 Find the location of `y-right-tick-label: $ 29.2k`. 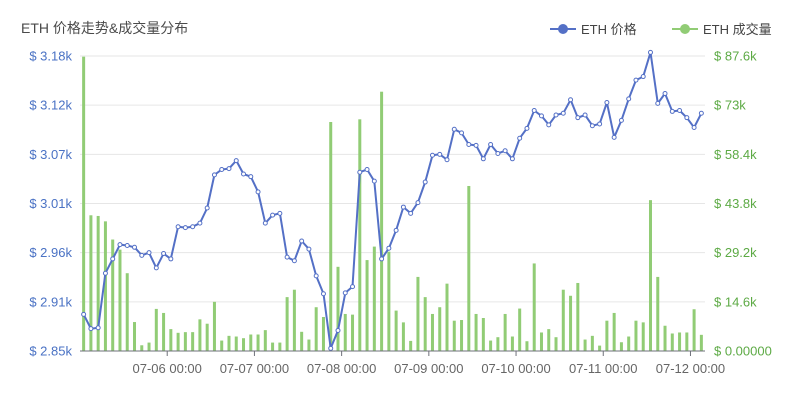

y-right-tick-label: $ 29.2k is located at coordinates (735, 252).